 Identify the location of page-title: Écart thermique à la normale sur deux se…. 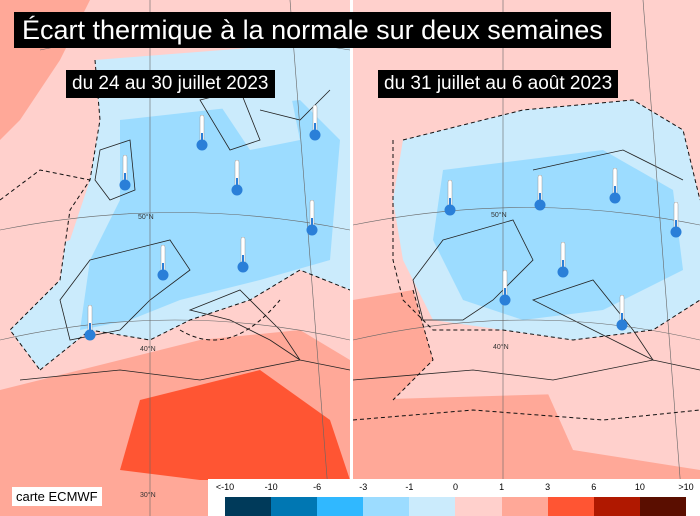
(312, 30).